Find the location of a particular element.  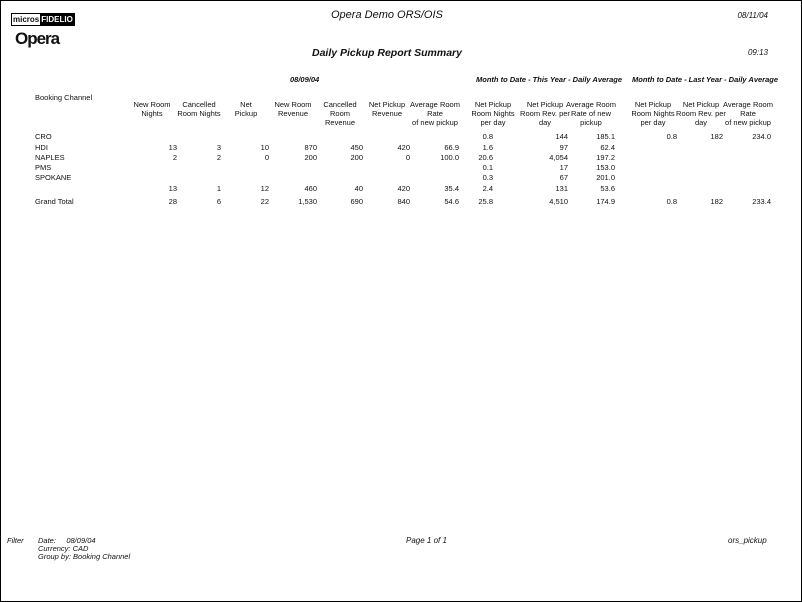

page-number: Page 1 of 1 is located at coordinates (426, 540).